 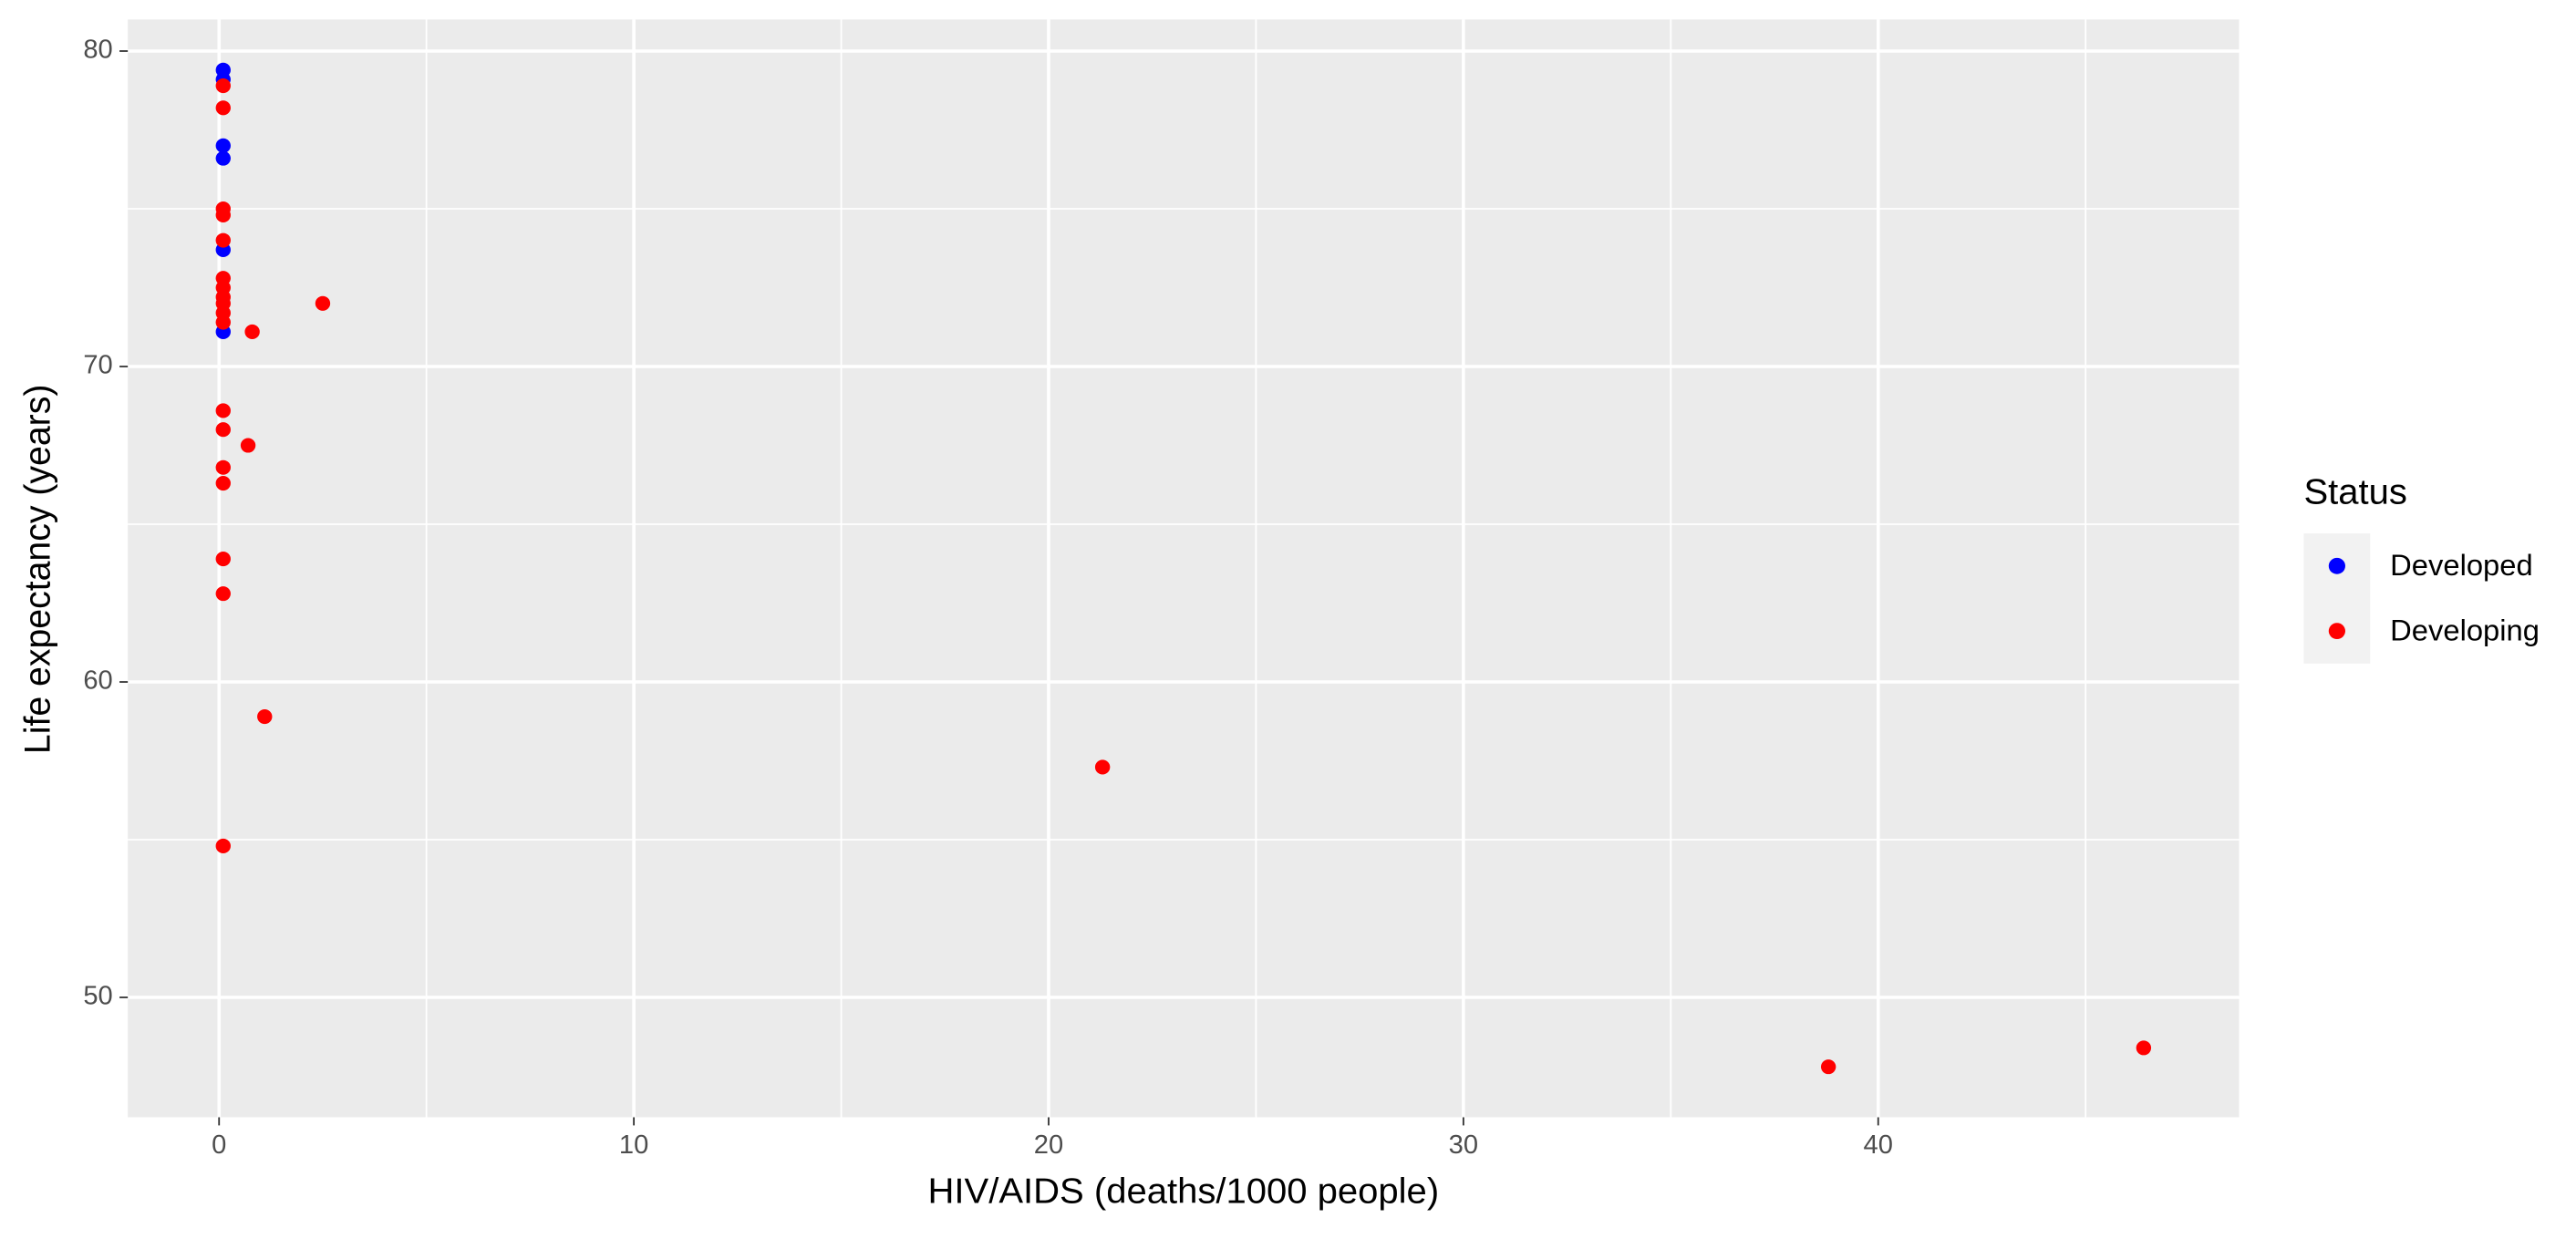 I want to click on y-tick-label: 50, so click(x=97, y=996).